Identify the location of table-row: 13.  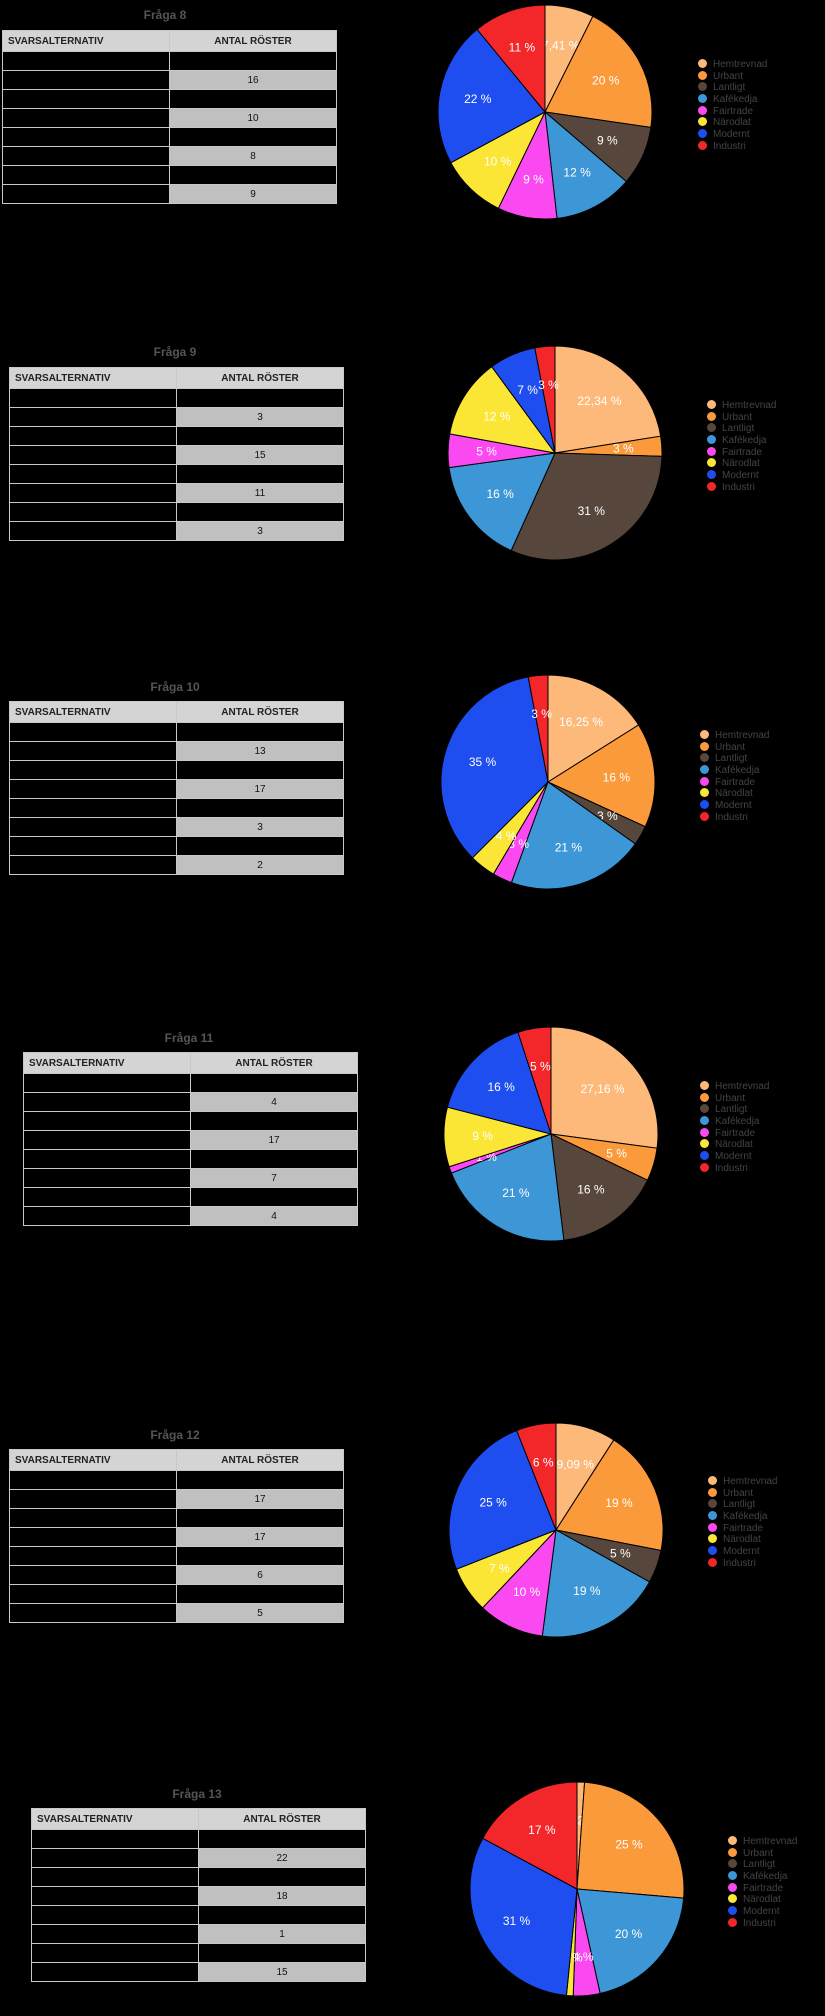
(176, 751).